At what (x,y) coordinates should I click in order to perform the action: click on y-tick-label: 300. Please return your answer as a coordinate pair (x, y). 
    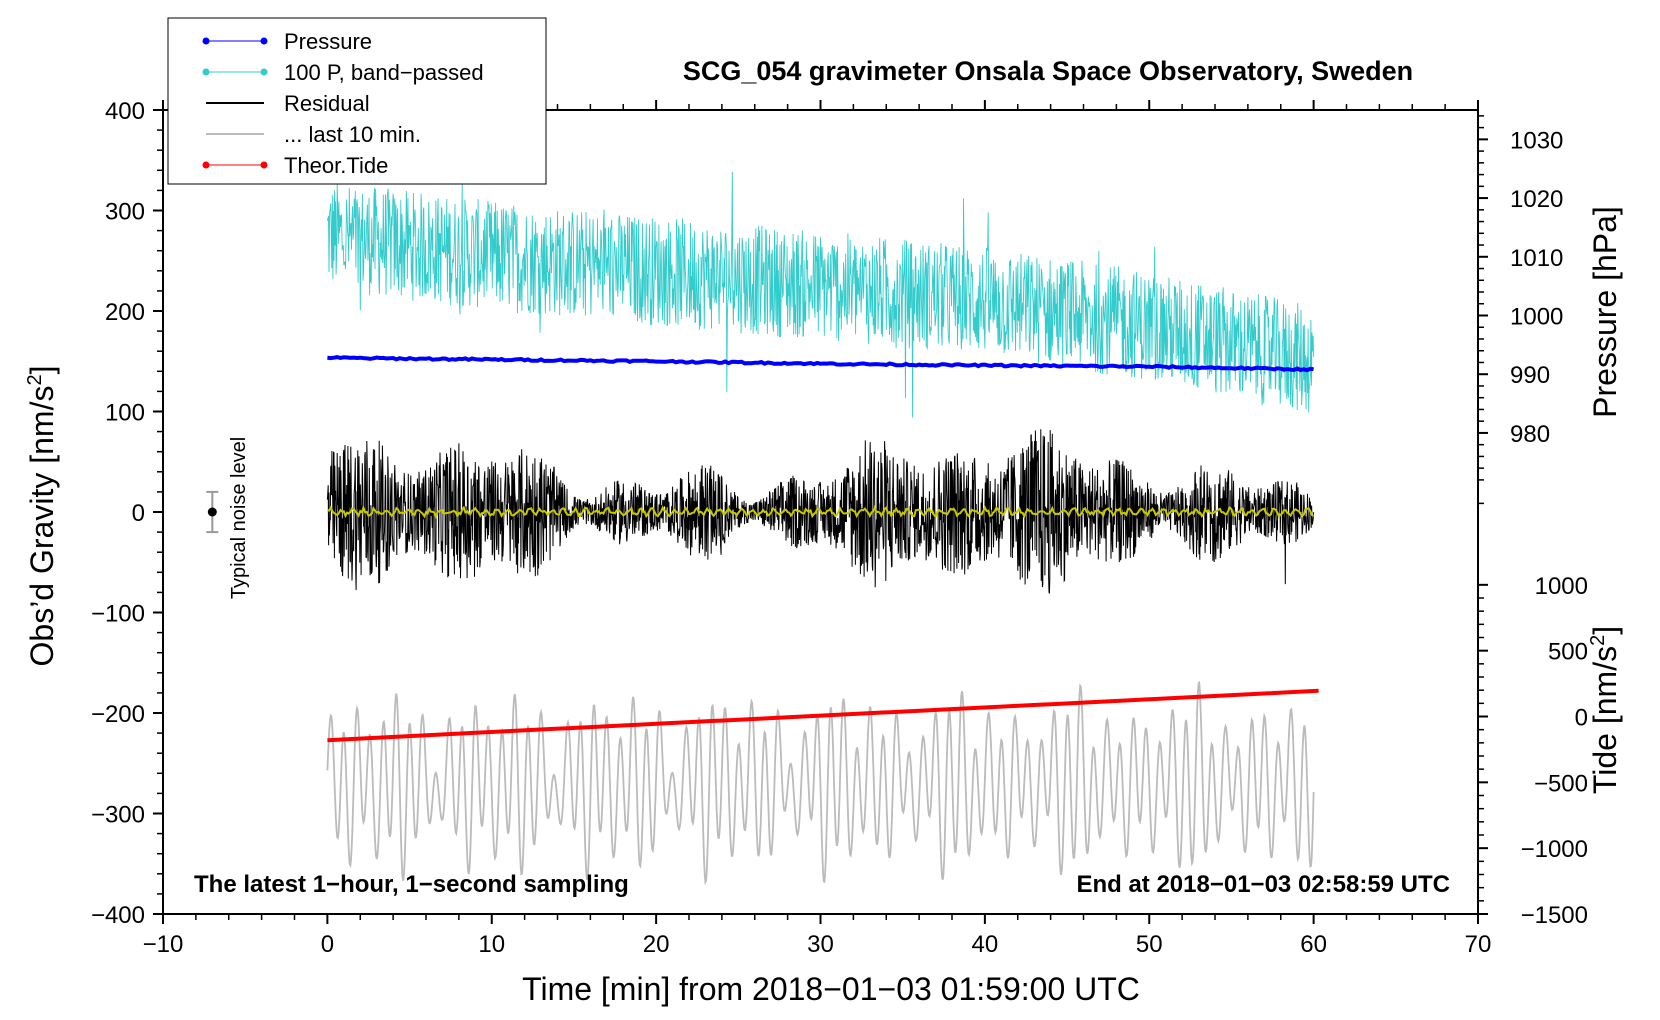
    Looking at the image, I should click on (125, 212).